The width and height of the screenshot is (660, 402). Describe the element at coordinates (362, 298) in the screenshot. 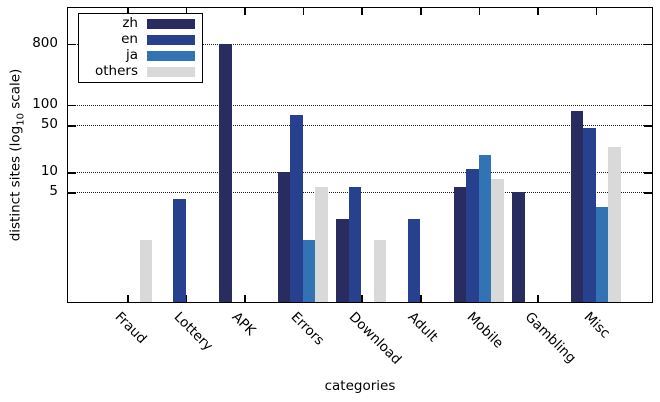

I see `x-tick-bottom-download` at that location.